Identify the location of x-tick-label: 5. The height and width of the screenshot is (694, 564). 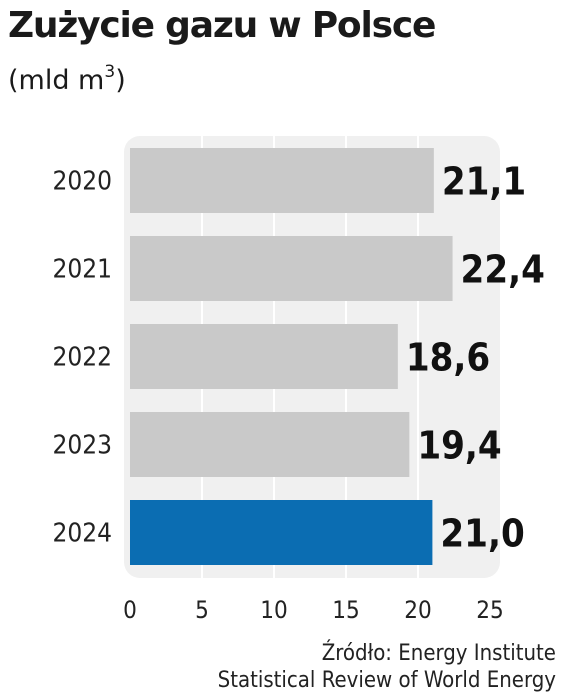
(202, 610).